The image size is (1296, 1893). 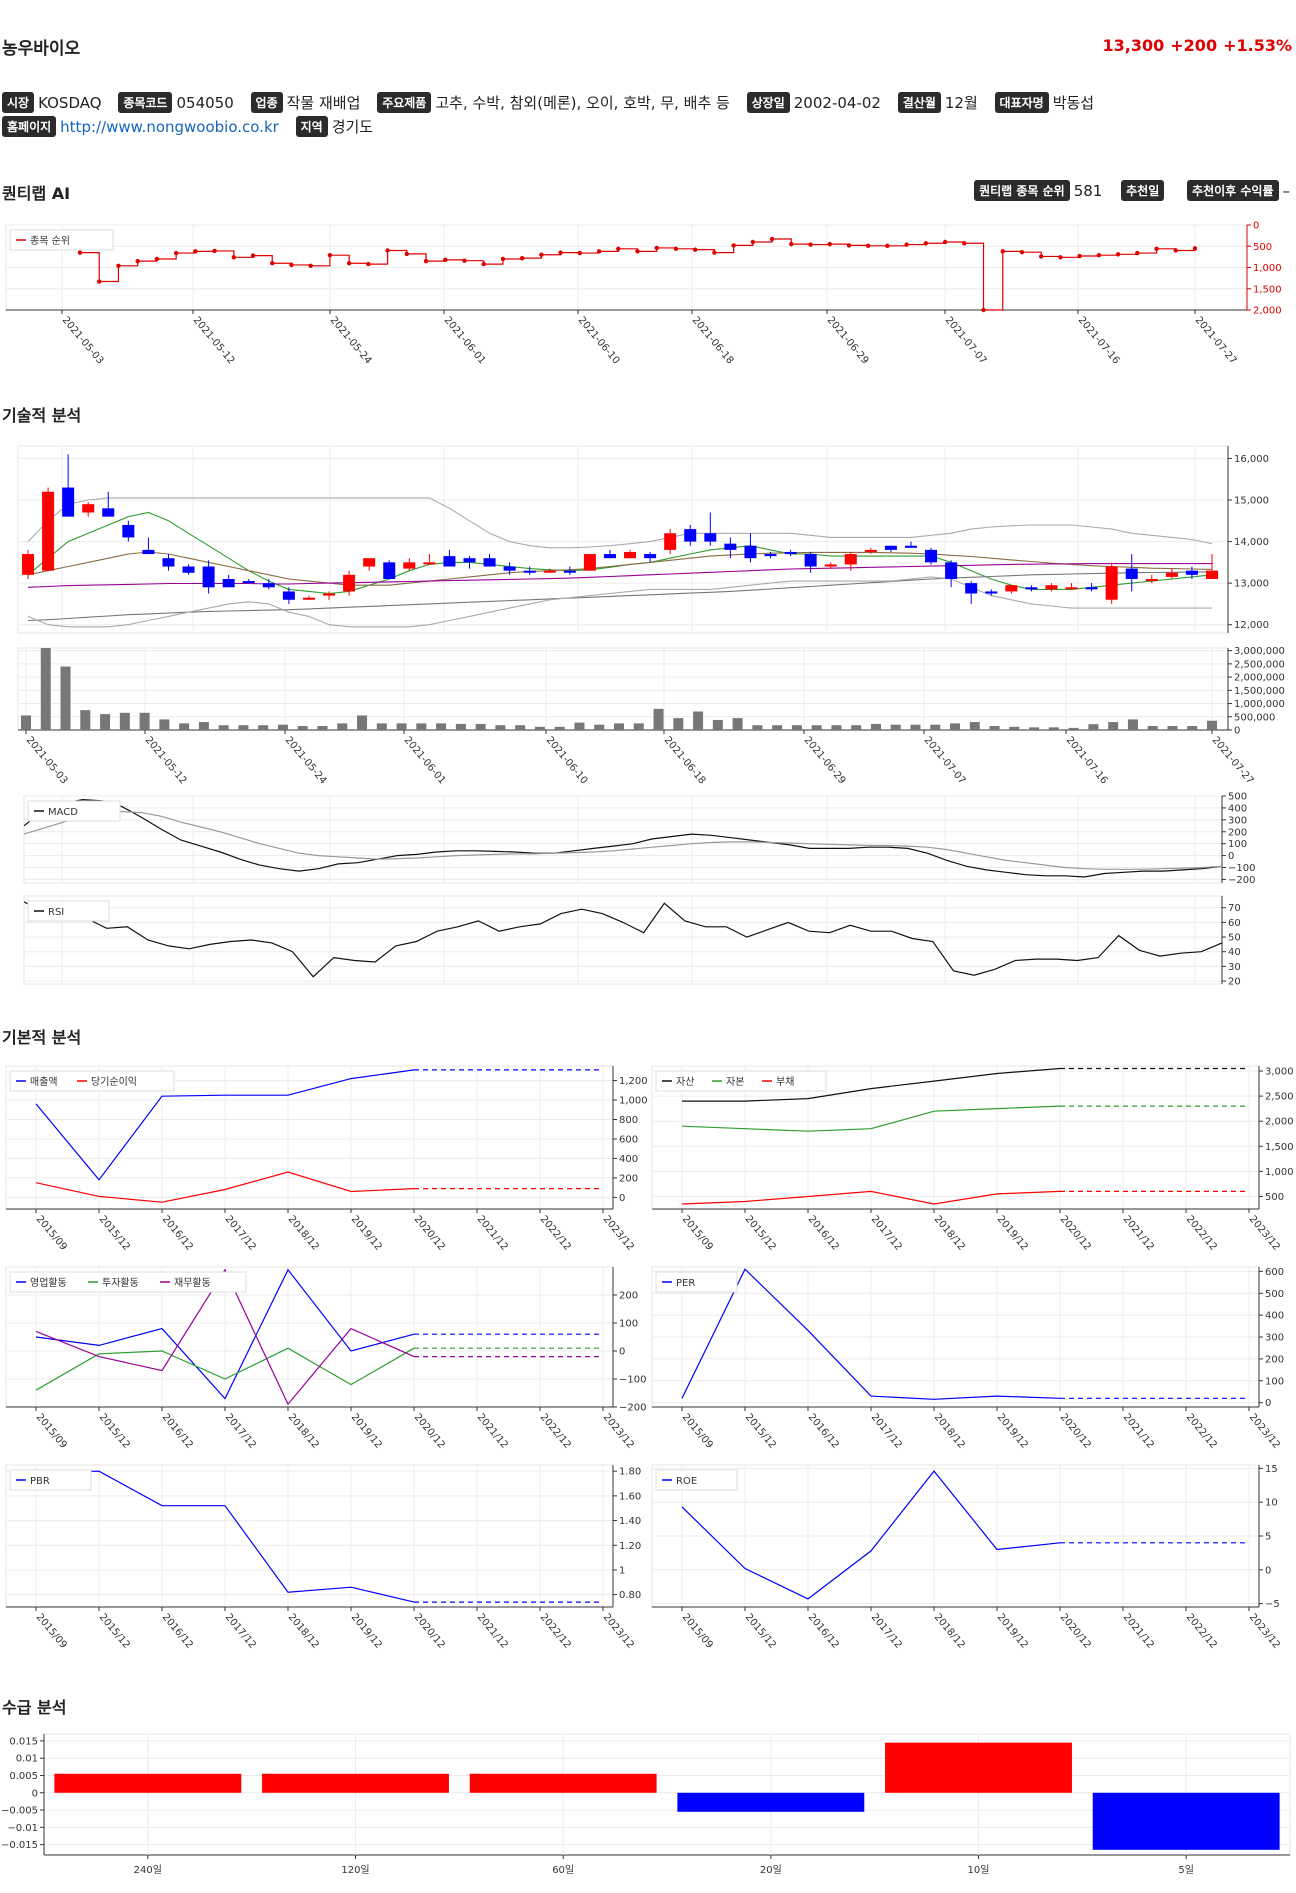 I want to click on fund6-x-tick-label: 2022/12, so click(x=1201, y=1631).